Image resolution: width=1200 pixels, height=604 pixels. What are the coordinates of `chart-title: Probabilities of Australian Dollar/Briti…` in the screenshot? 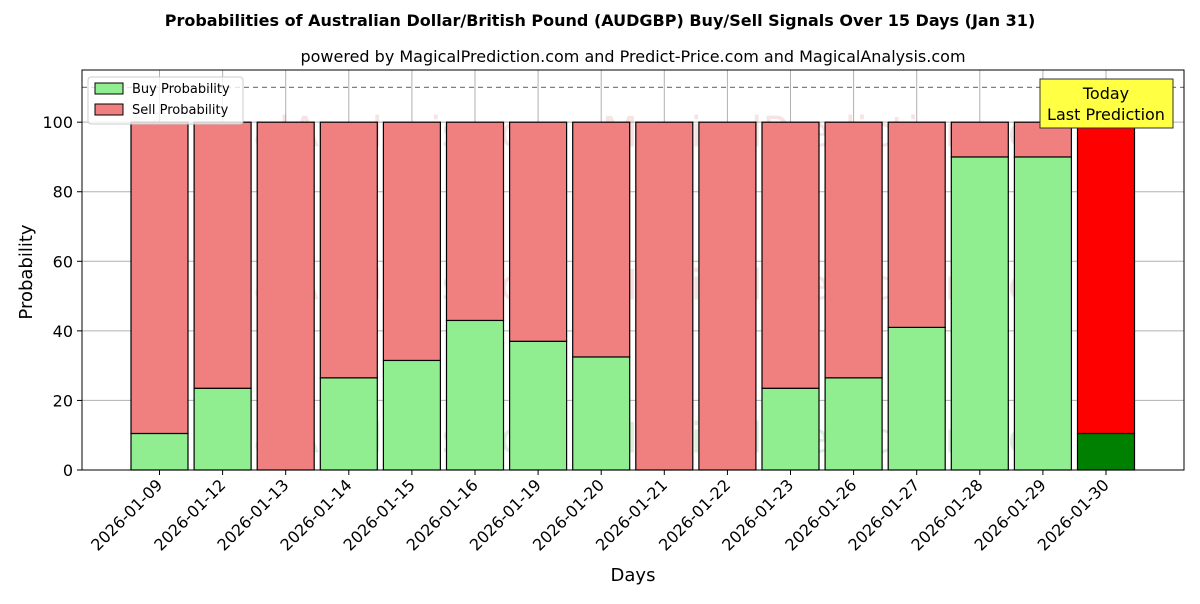 It's located at (600, 20).